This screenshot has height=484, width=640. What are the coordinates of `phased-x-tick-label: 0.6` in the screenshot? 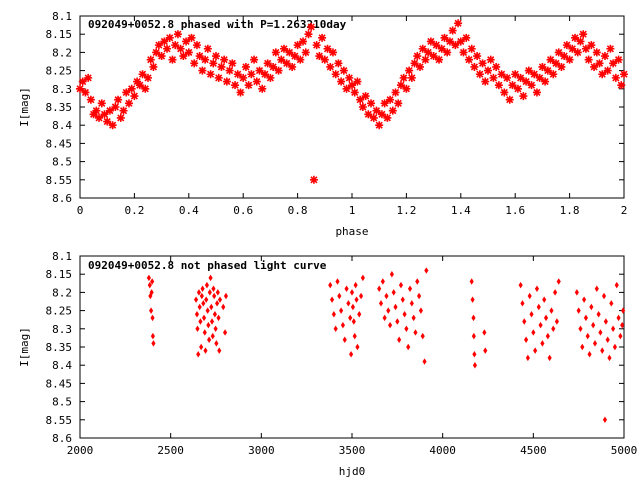 It's located at (243, 210).